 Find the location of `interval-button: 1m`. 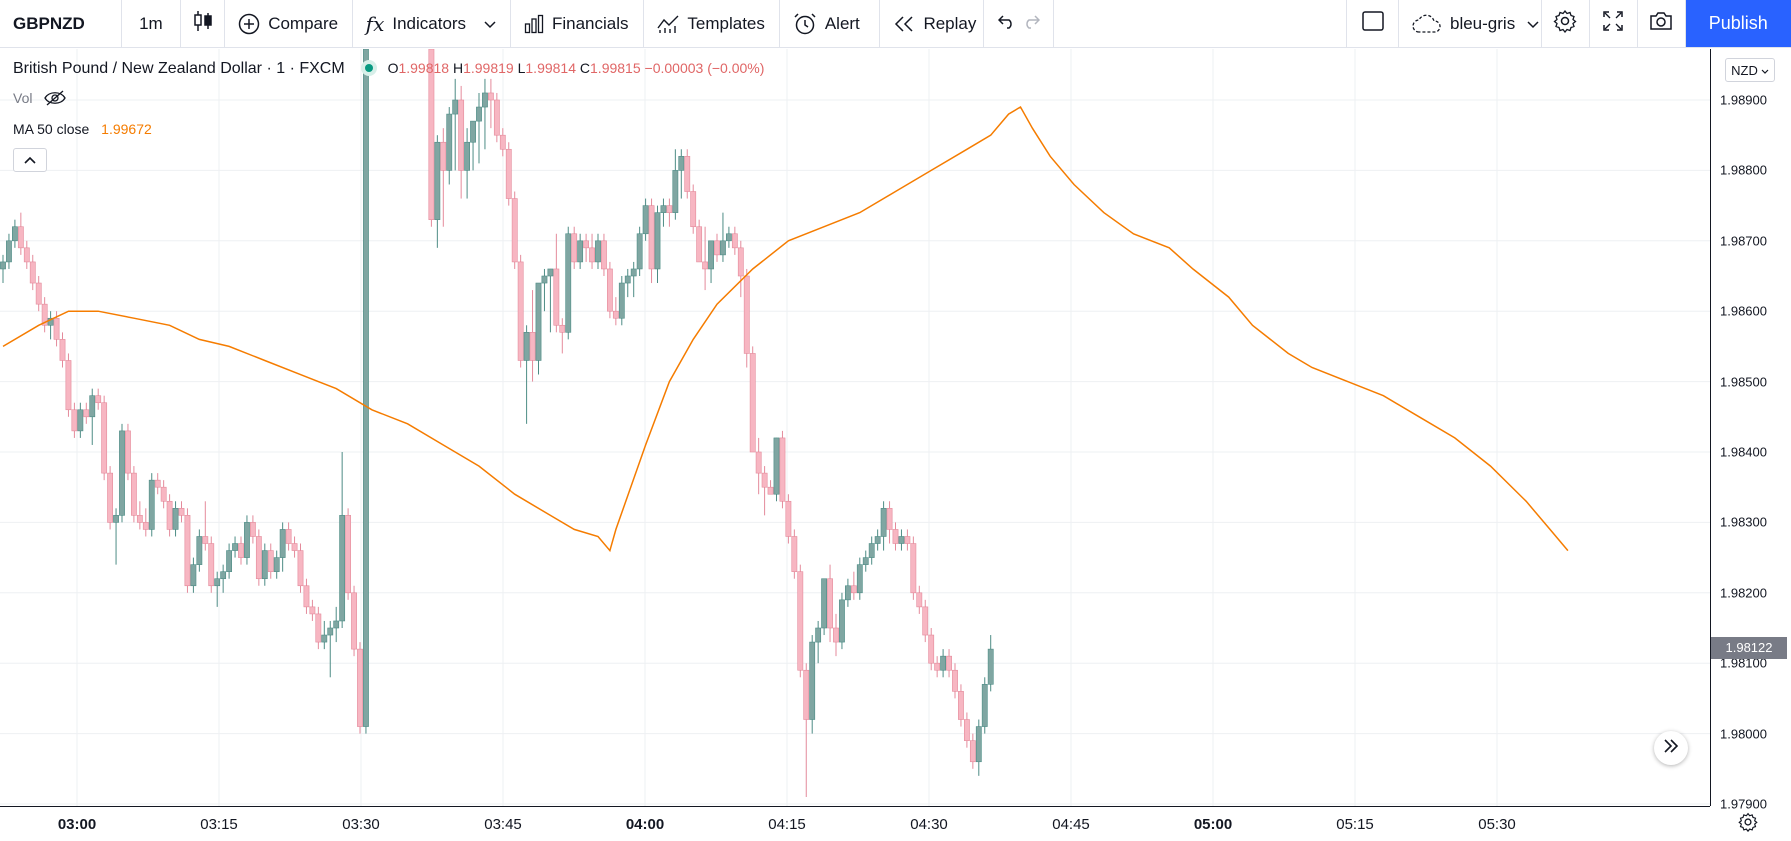

interval-button: 1m is located at coordinates (152, 23).